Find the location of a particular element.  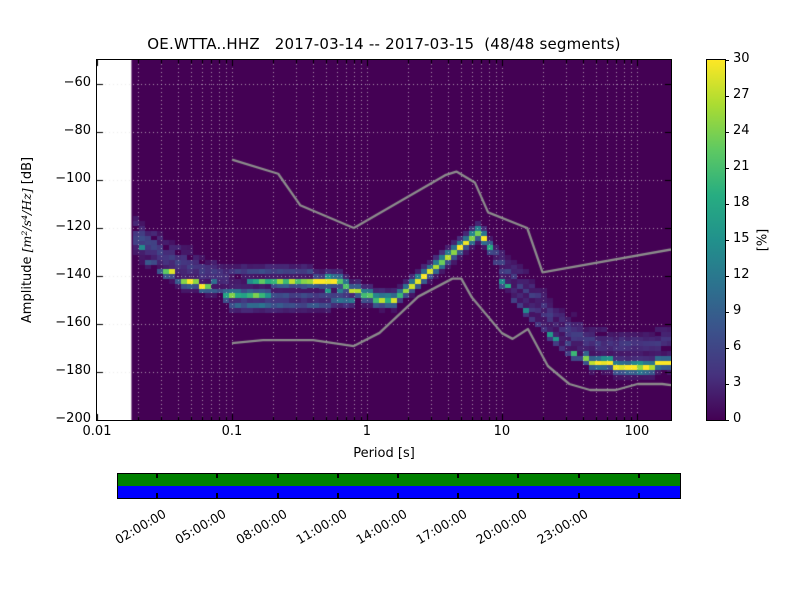

timeline-blue-stripe is located at coordinates (399, 492).